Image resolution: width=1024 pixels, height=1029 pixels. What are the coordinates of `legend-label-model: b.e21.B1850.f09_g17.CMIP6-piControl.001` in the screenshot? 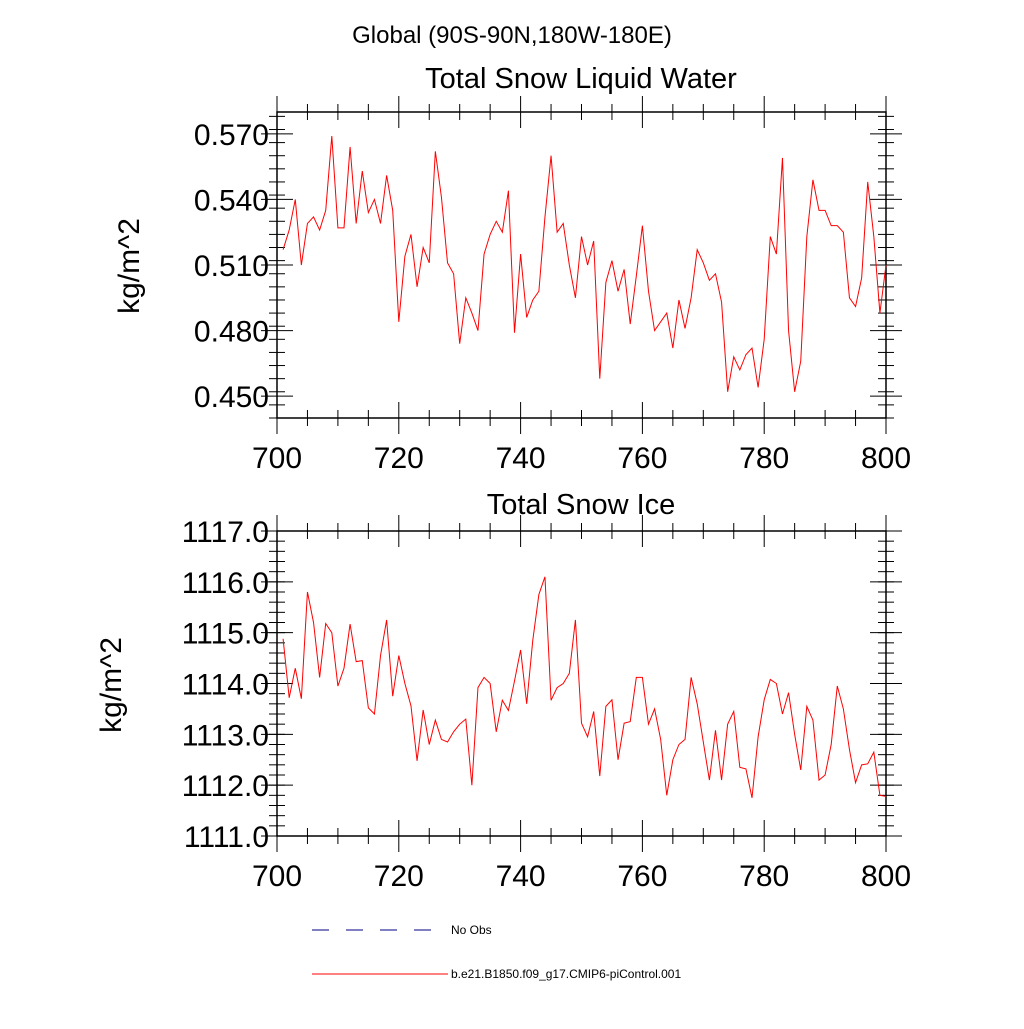 It's located at (566, 974).